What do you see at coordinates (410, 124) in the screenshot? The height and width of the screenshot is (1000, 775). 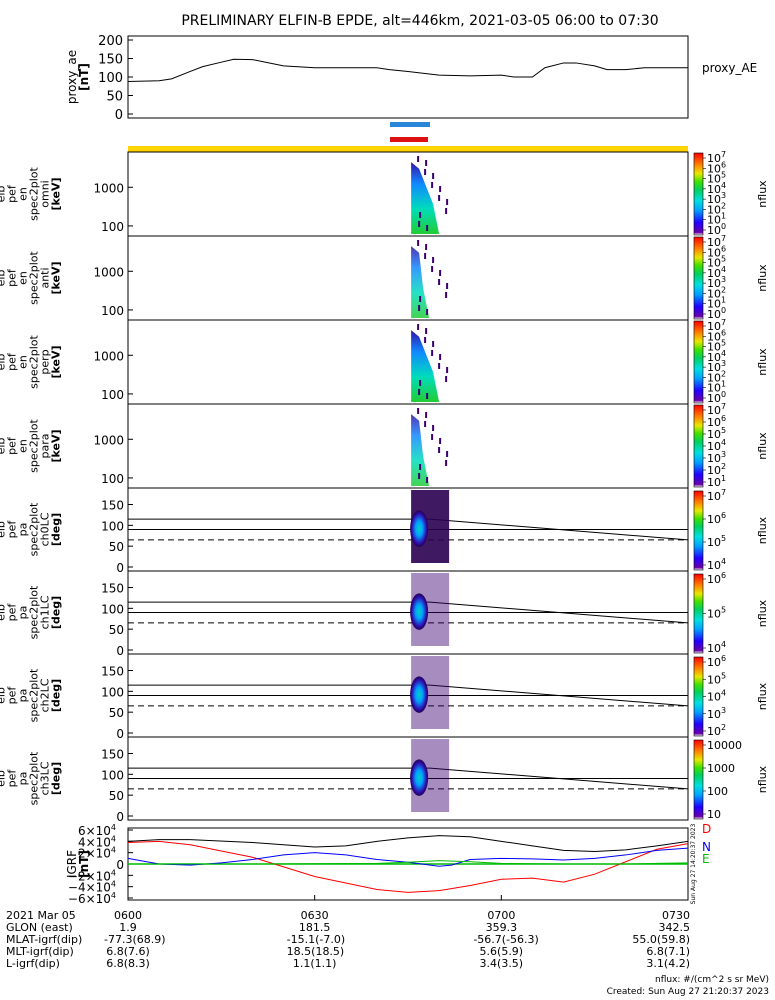 I see `bar-blue` at bounding box center [410, 124].